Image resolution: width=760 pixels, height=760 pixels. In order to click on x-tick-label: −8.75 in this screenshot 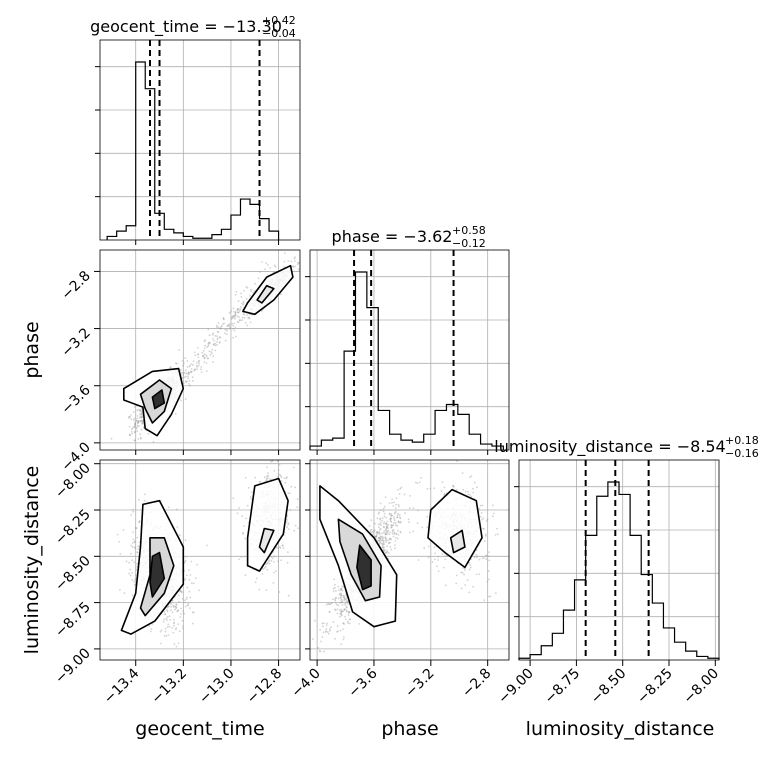, I will do `click(563, 687)`.